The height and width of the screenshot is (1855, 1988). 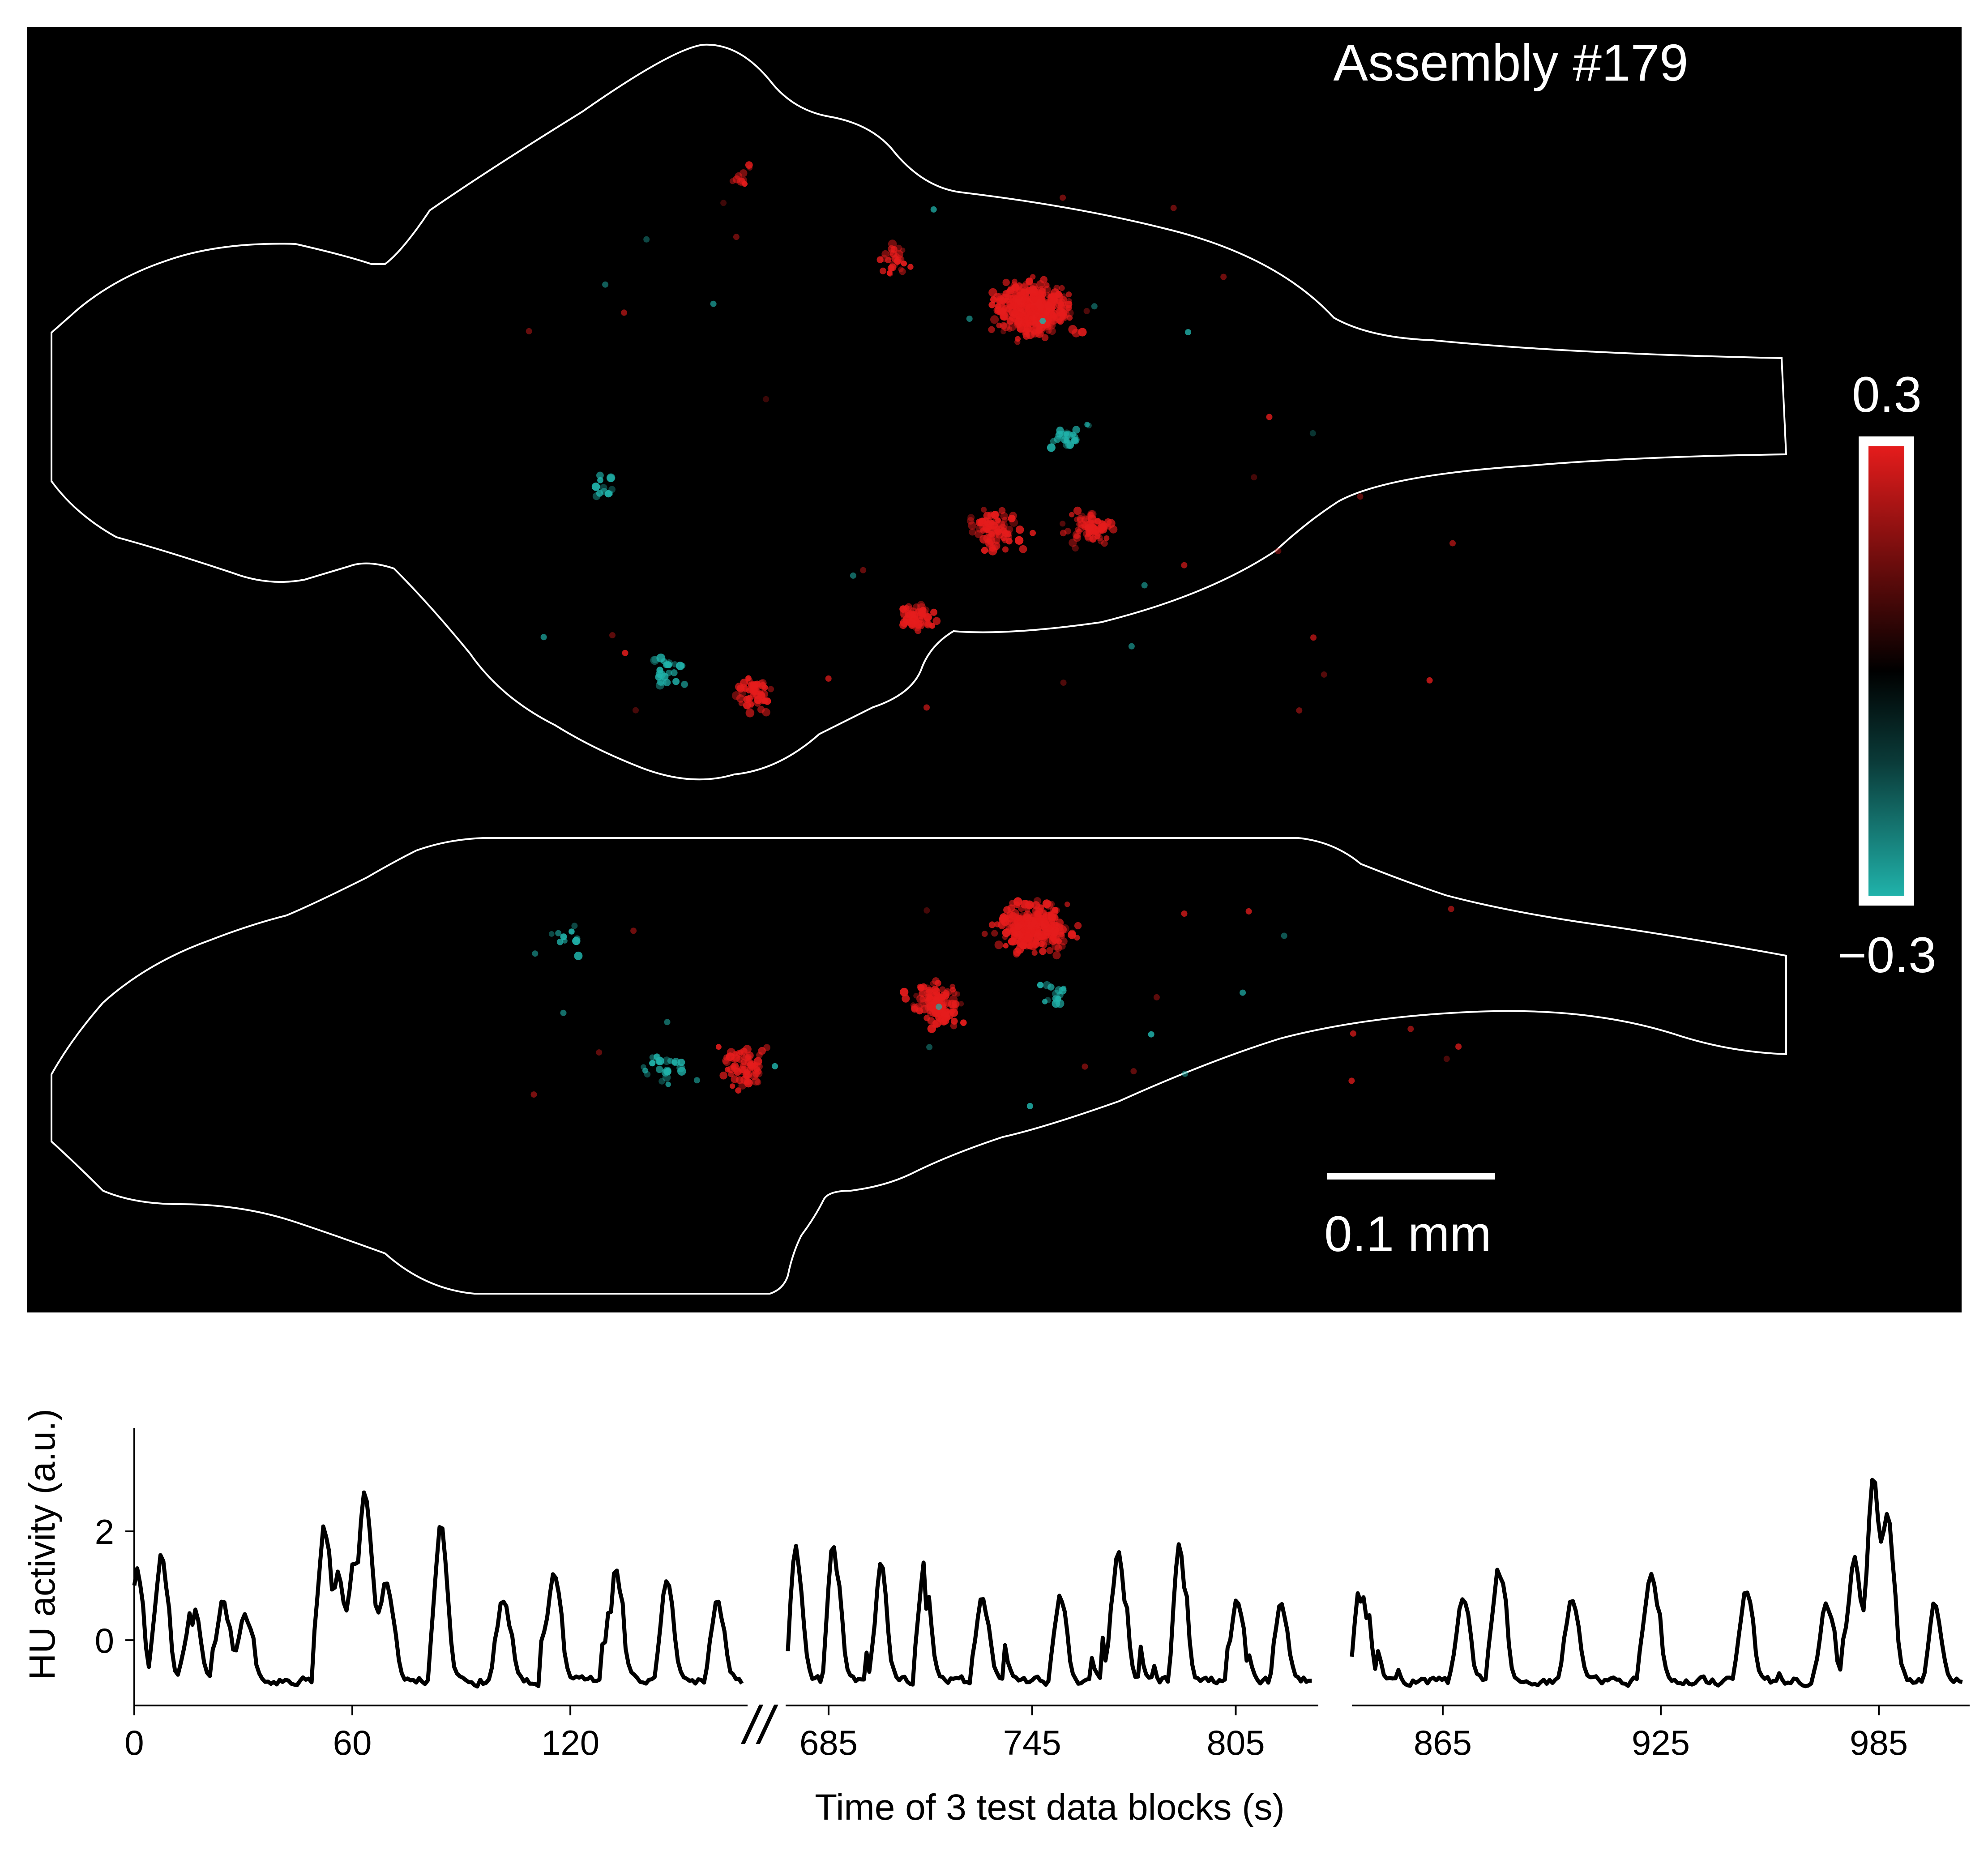 What do you see at coordinates (1510, 63) in the screenshot?
I see `assembly-title: Assembly #179` at bounding box center [1510, 63].